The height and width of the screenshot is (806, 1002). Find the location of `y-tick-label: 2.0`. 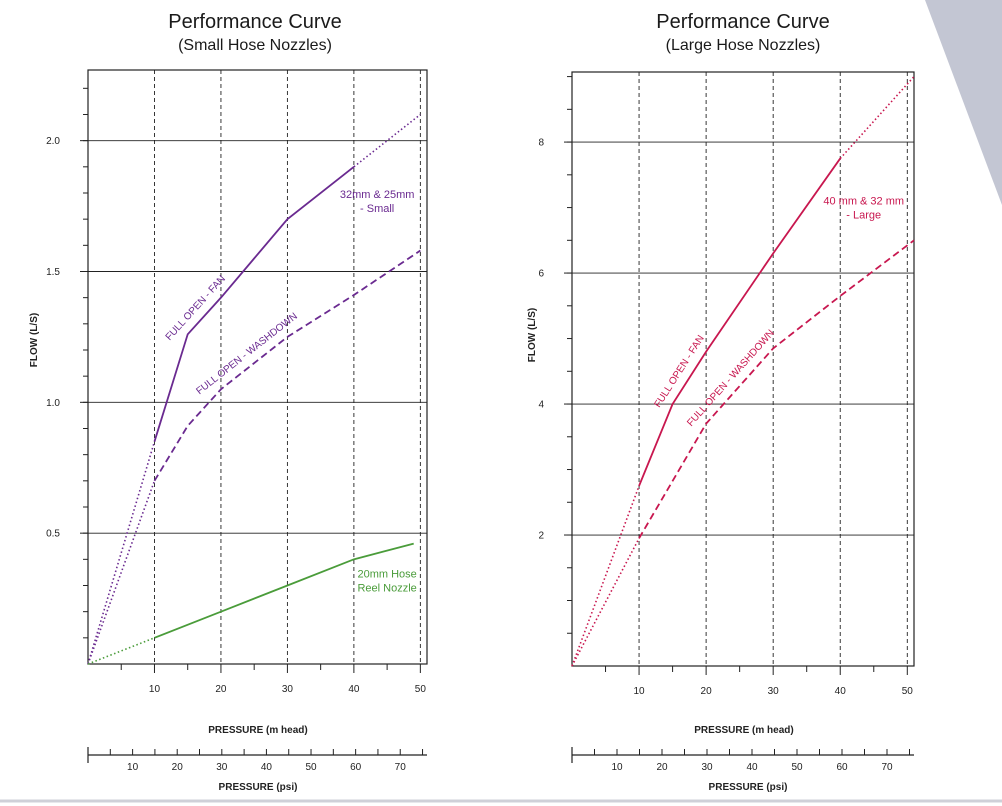

y-tick-label: 2.0 is located at coordinates (53, 141).